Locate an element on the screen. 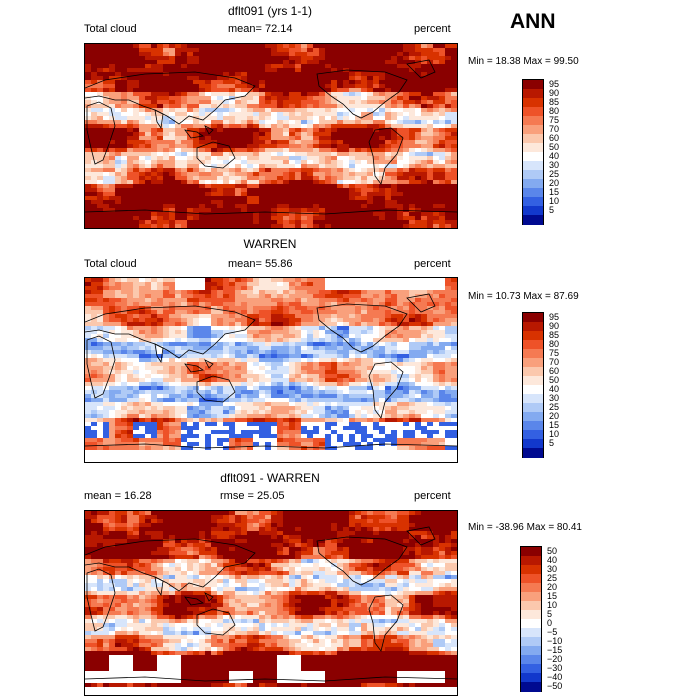  colorbar-tick-label: 60 is located at coordinates (554, 138).